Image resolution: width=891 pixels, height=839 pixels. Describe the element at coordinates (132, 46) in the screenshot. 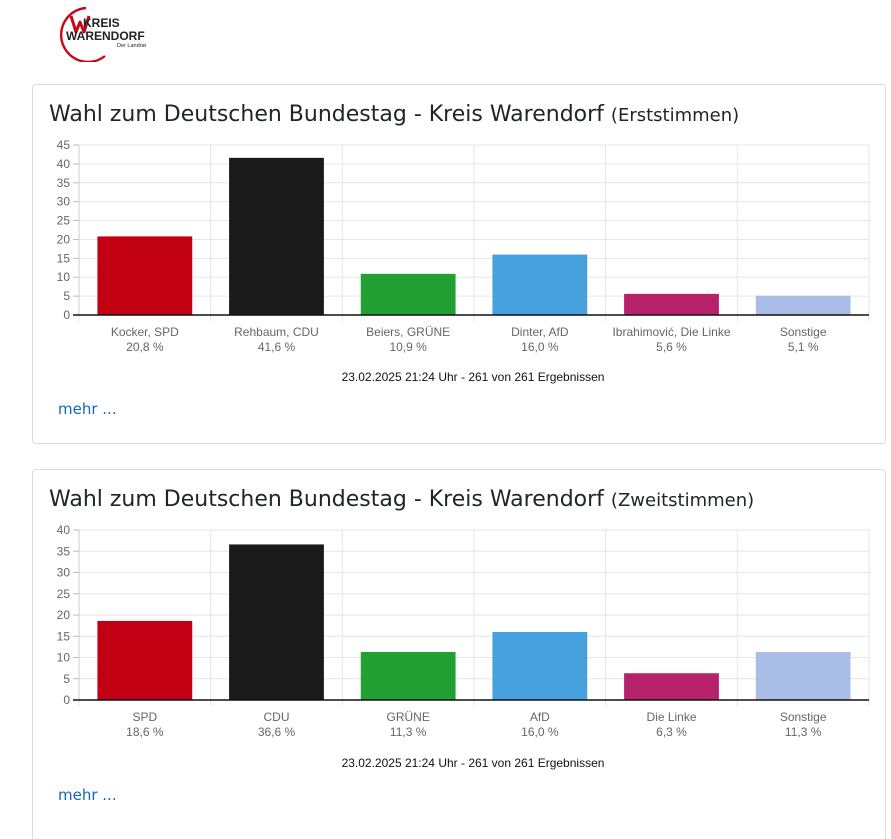

I see `logo-line-3: Der Landrat` at that location.